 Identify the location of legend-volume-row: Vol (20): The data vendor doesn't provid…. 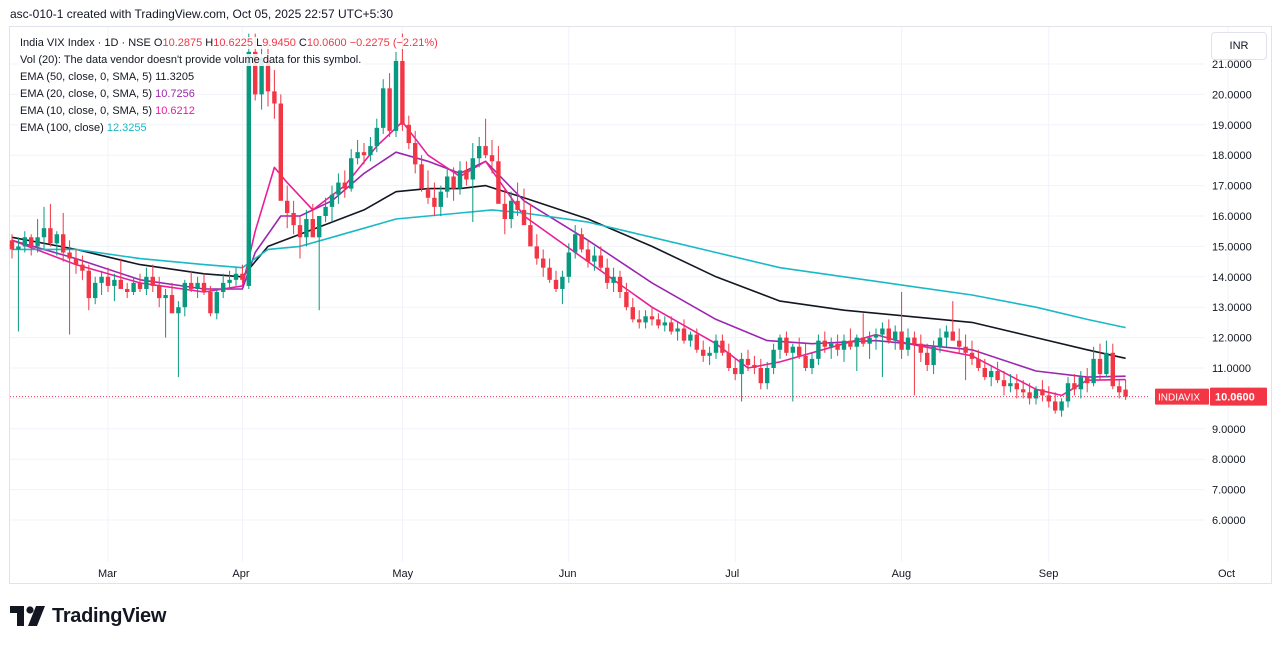
(229, 60).